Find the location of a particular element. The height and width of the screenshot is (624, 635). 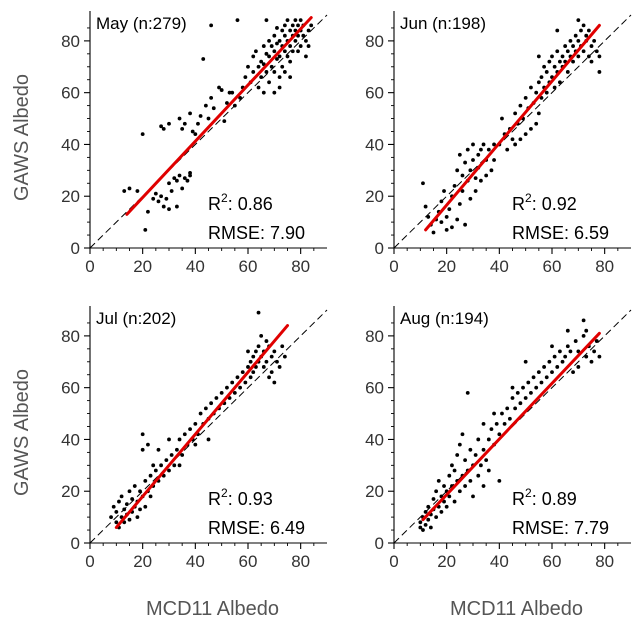

rmse-label: RMSE: 7.79 is located at coordinates (560, 528).